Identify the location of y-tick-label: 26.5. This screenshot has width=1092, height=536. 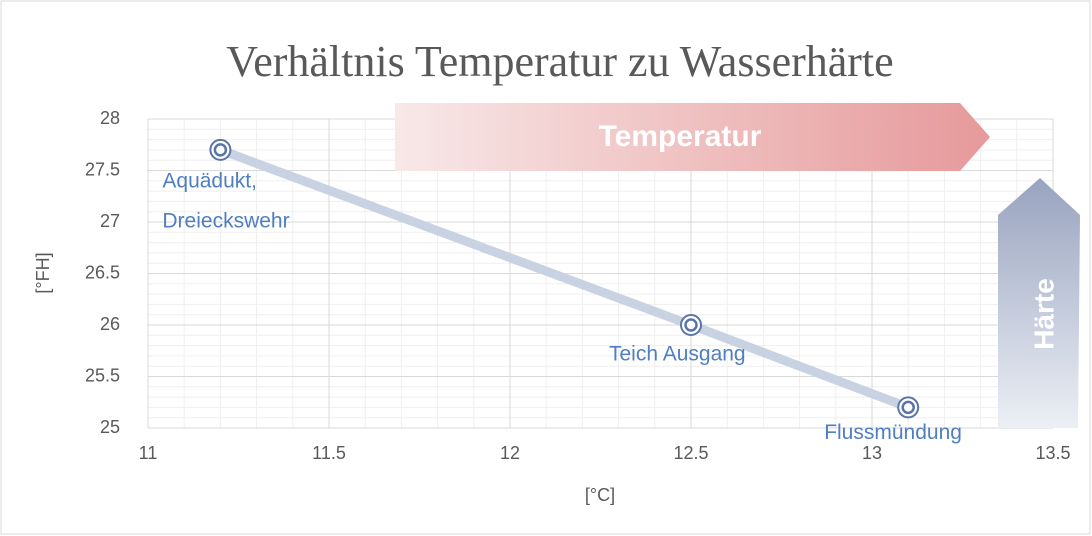
(102, 272).